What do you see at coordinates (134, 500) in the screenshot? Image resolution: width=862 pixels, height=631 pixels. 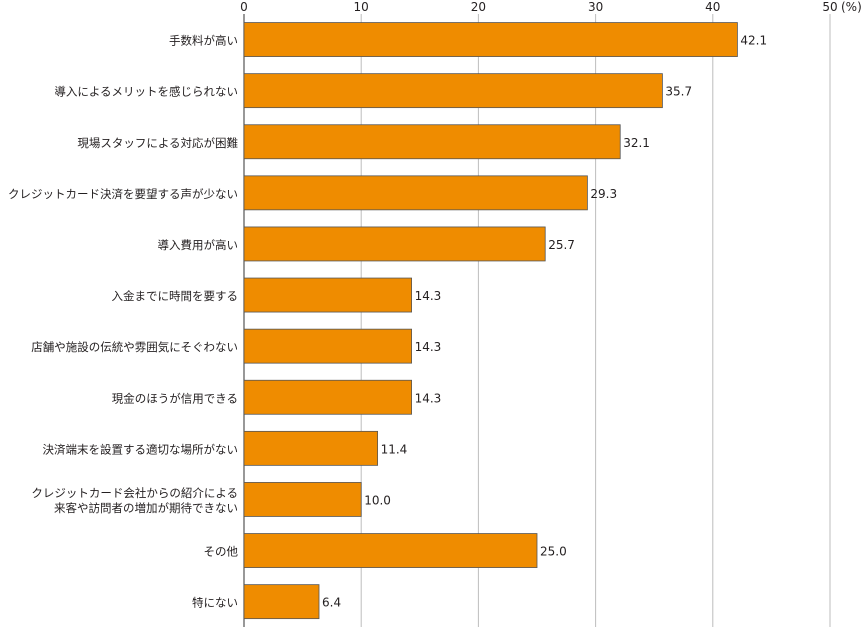 I see `category-label: クレジットカード会社からの紹介による来客や訪問者の増加が期待できない` at bounding box center [134, 500].